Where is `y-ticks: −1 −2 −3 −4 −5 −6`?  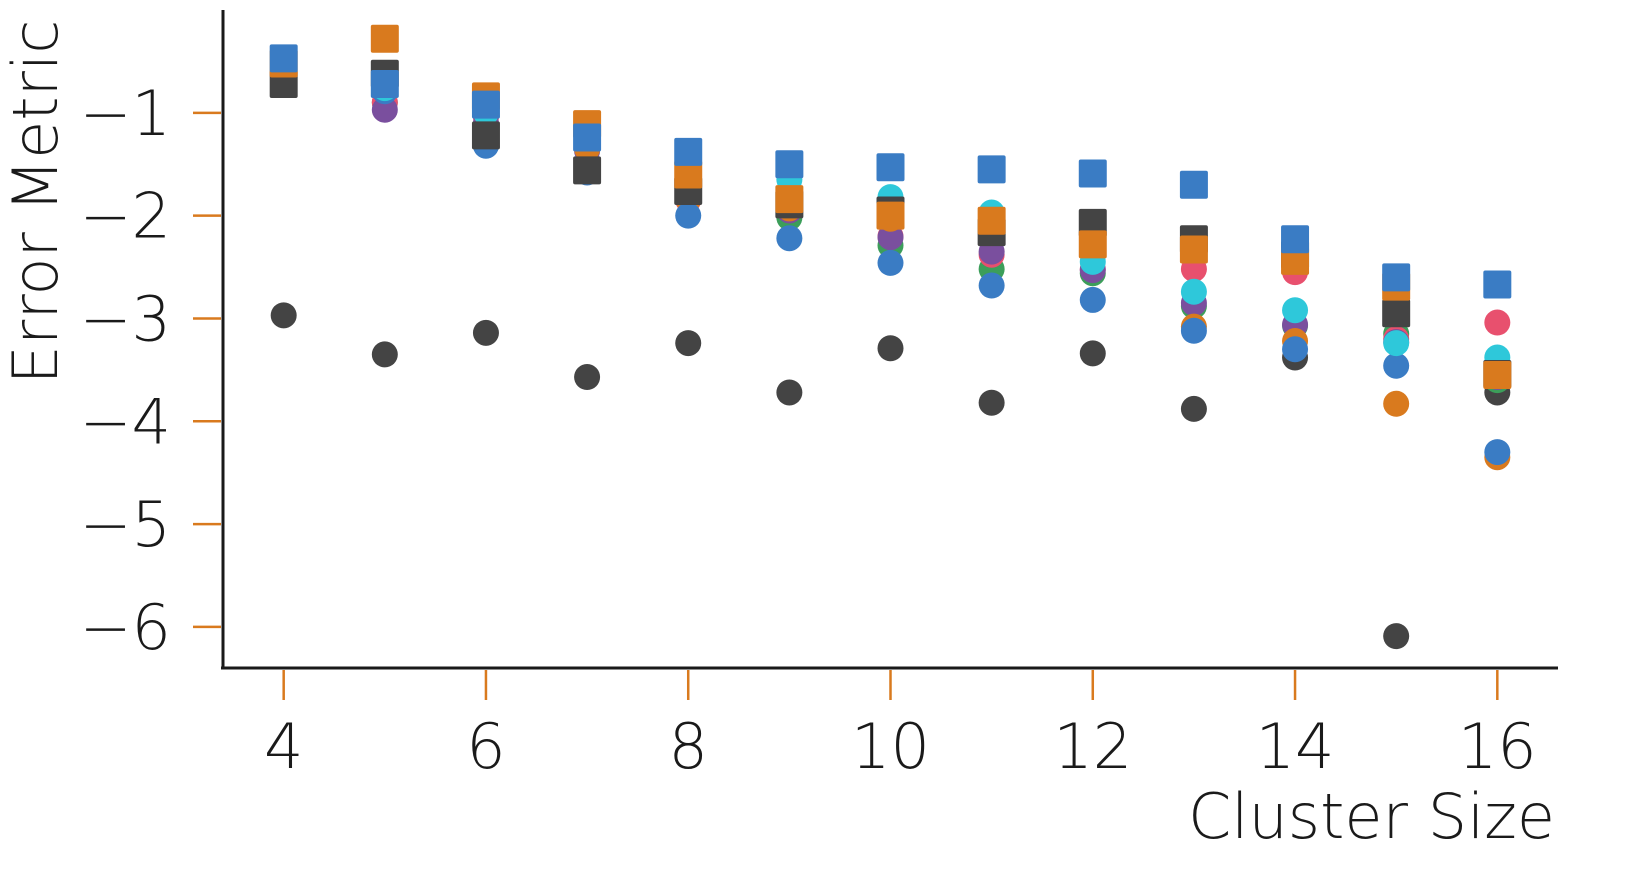
y-ticks: −1 −2 −3 −4 −5 −6 is located at coordinates (150, 370).